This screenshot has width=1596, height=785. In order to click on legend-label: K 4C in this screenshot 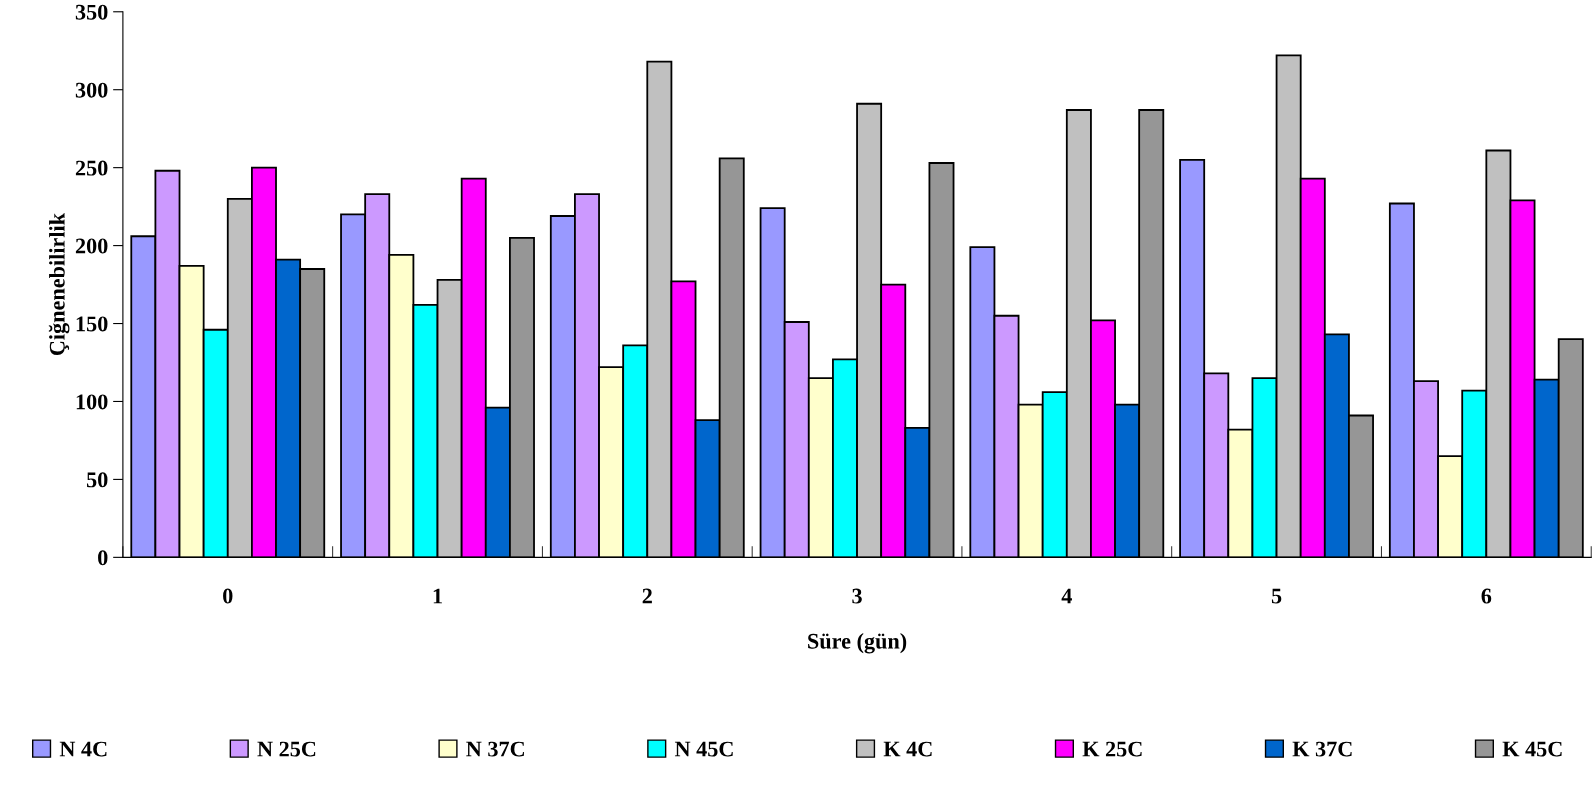, I will do `click(907, 749)`.